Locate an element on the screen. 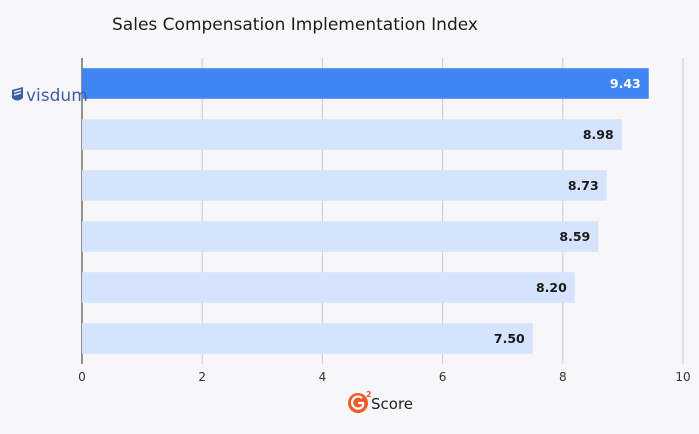 Image resolution: width=699 pixels, height=434 pixels. category-label-text: visdum is located at coordinates (57, 96).